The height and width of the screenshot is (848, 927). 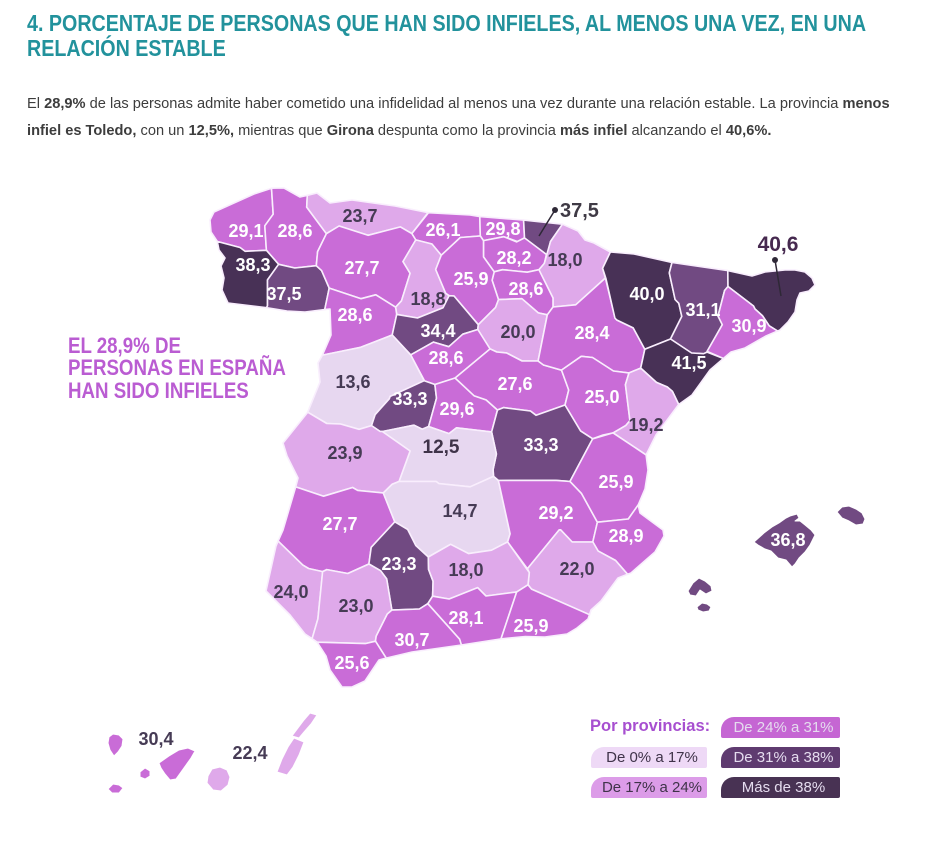 I want to click on svg-text: 27,6, so click(x=514, y=384).